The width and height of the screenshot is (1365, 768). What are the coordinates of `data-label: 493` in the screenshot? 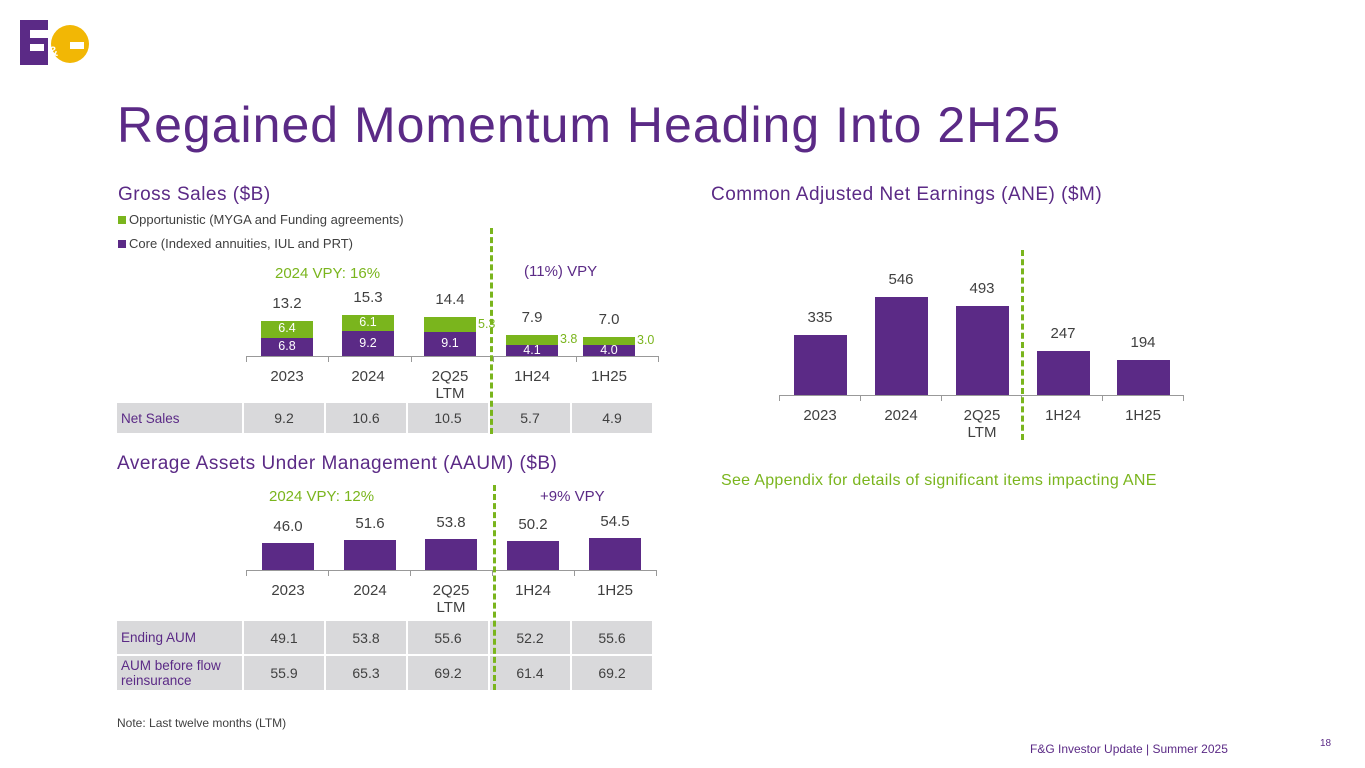 It's located at (982, 289).